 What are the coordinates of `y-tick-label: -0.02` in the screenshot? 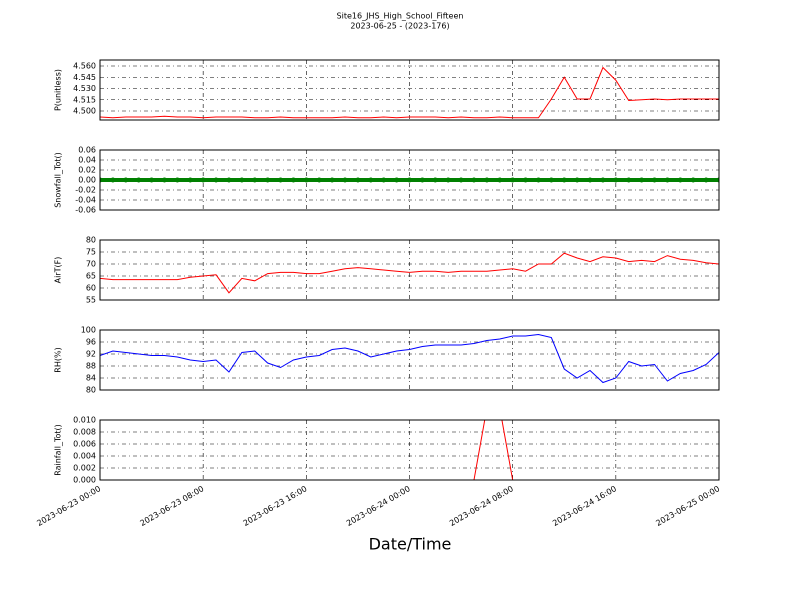 It's located at (85, 190).